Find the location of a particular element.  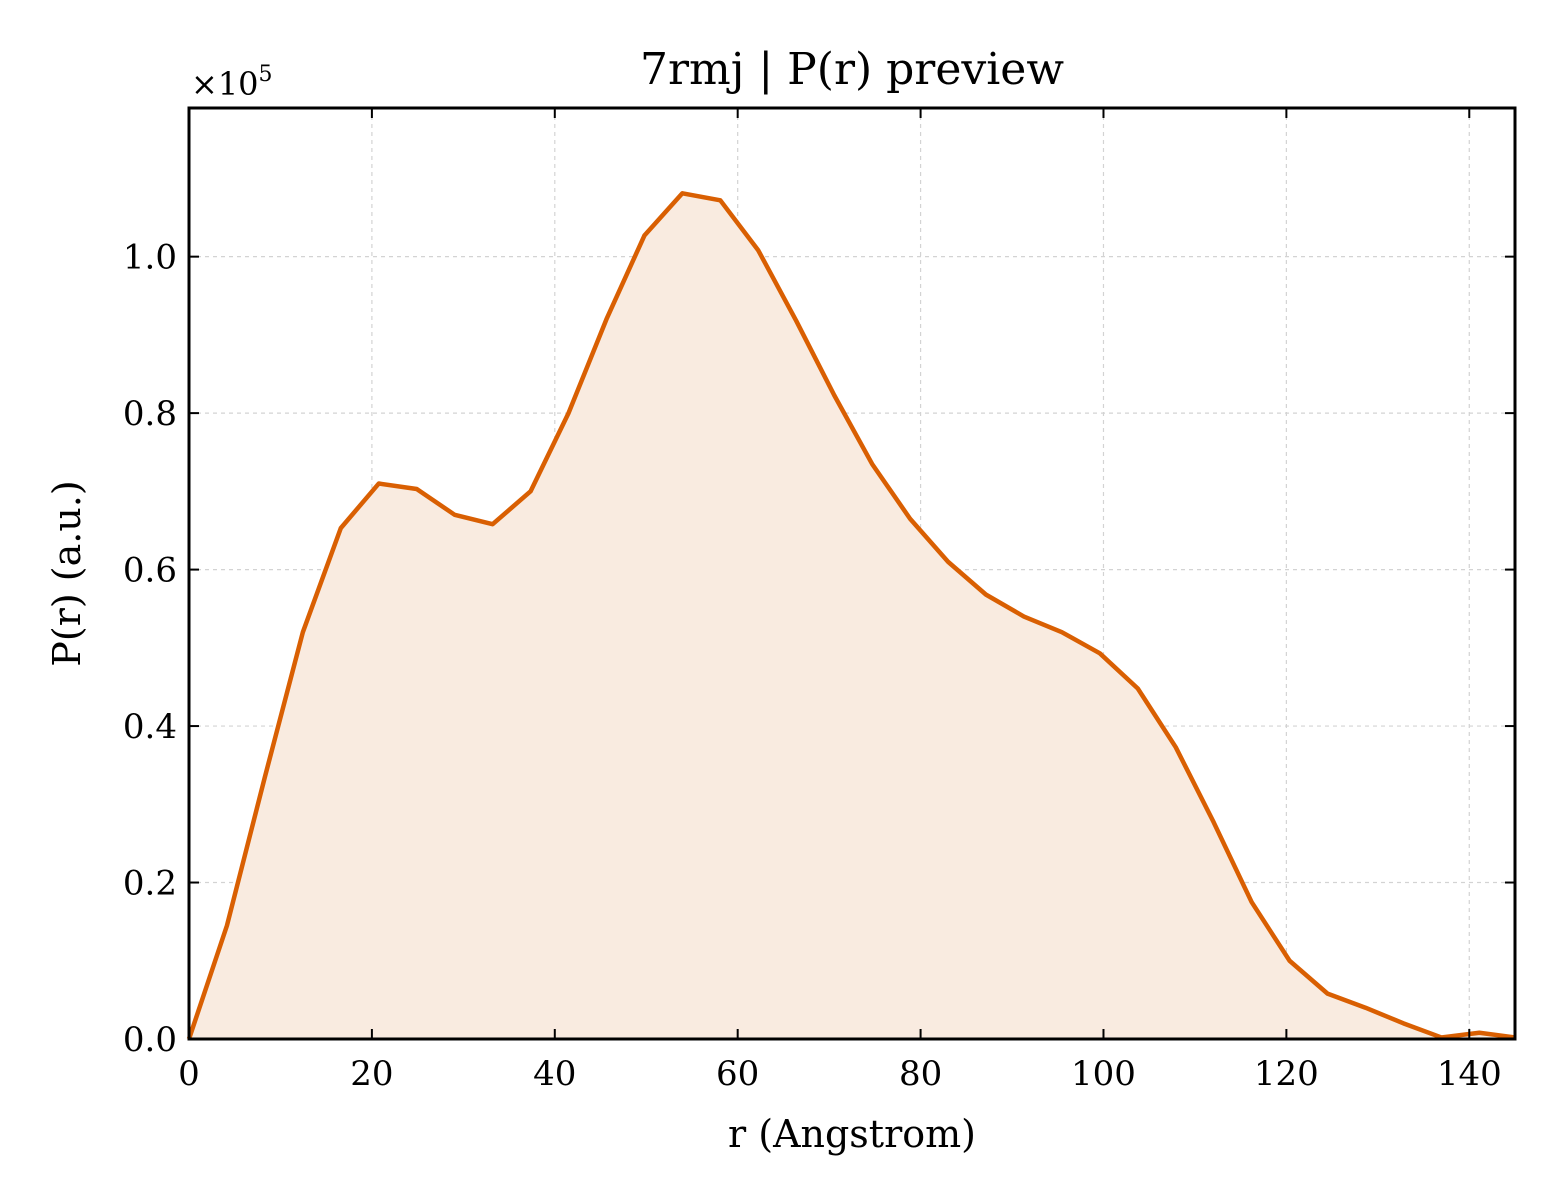

x-tick-label: 80 is located at coordinates (920, 1074).